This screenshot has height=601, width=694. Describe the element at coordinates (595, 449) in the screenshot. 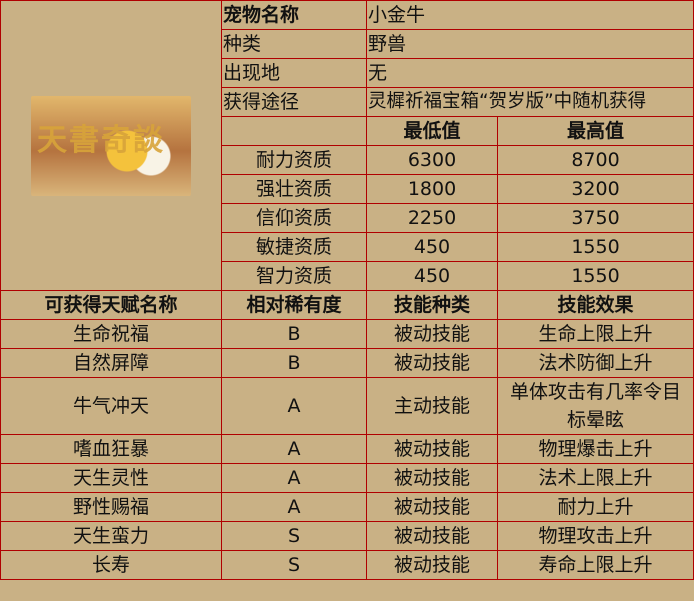

I see `talent-effect: 物理爆击上升` at that location.